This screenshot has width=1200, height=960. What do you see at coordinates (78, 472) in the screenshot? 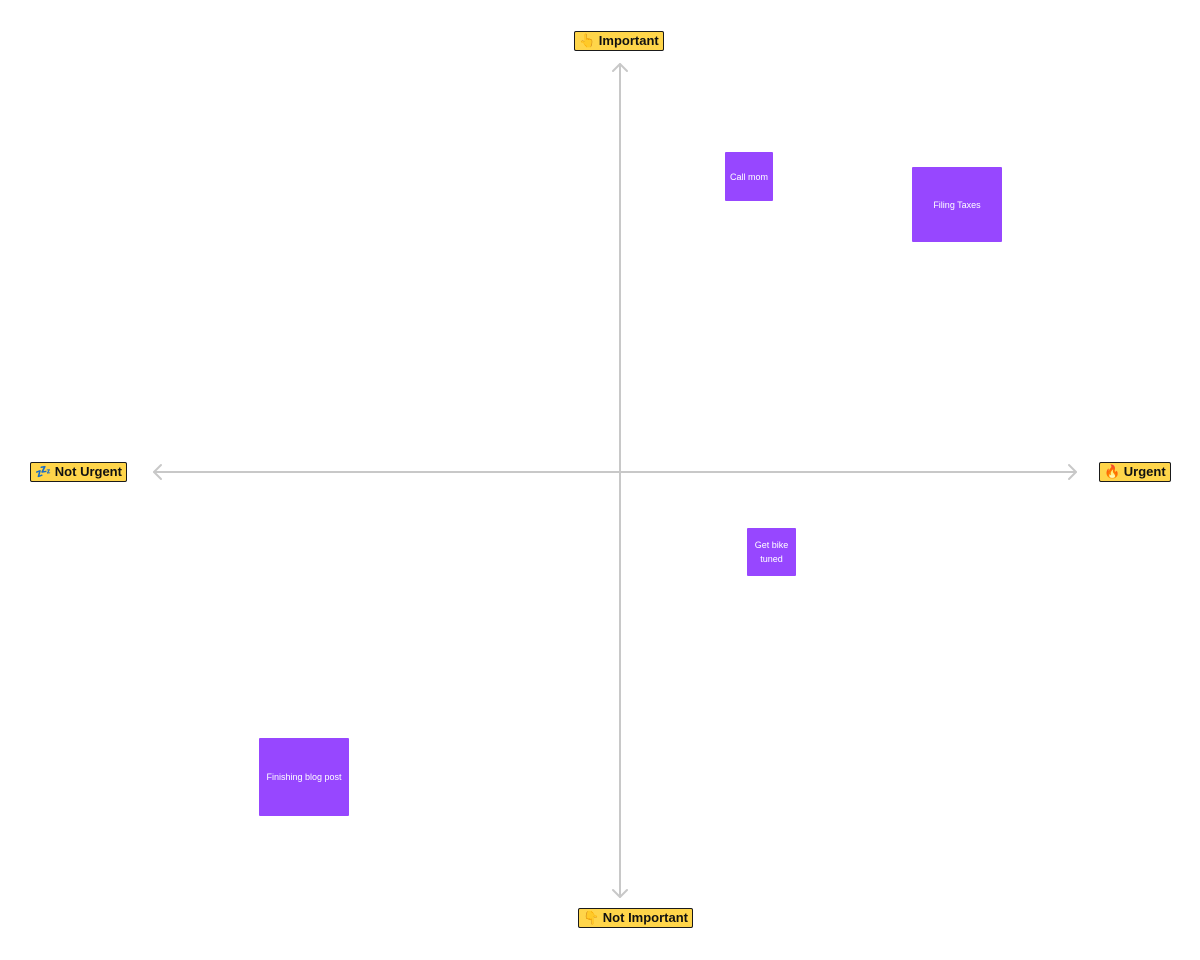
I see `axis-label-left: 💤 Not Urgent` at bounding box center [78, 472].